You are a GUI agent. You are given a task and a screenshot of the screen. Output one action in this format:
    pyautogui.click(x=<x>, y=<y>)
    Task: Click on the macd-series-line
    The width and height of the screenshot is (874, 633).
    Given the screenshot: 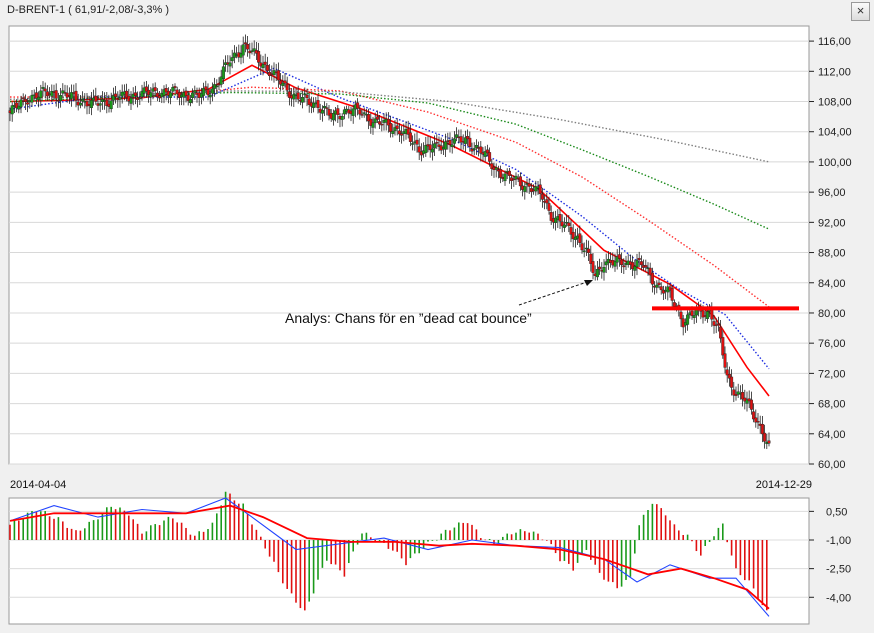 What is the action you would take?
    pyautogui.click(x=389, y=557)
    